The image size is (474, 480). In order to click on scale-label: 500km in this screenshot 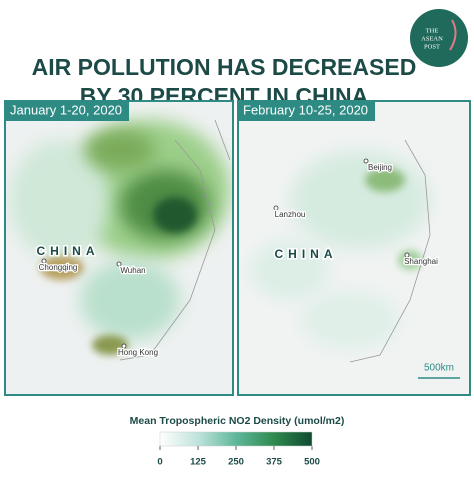, I will do `click(439, 368)`.